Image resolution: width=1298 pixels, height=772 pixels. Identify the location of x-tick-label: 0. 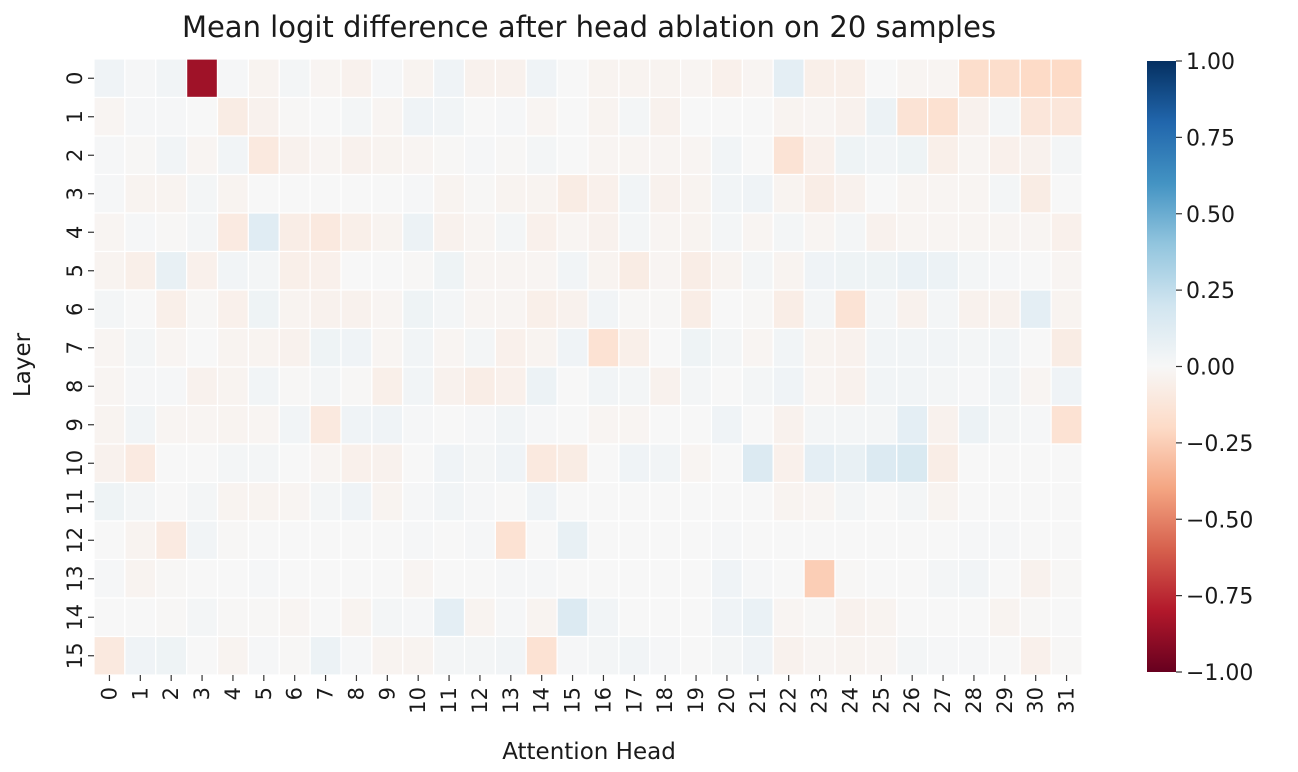
(109, 693).